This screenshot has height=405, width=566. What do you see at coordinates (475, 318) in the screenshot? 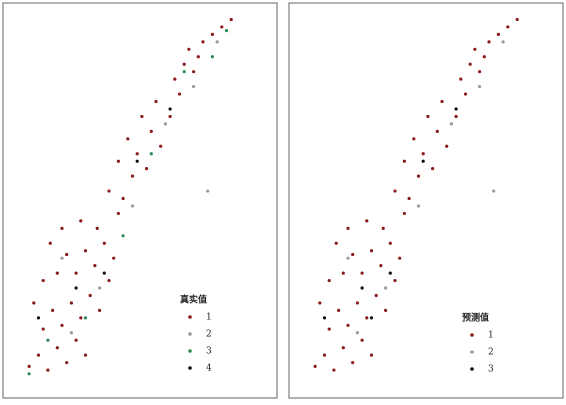
I see `legend-title: 预测值` at bounding box center [475, 318].